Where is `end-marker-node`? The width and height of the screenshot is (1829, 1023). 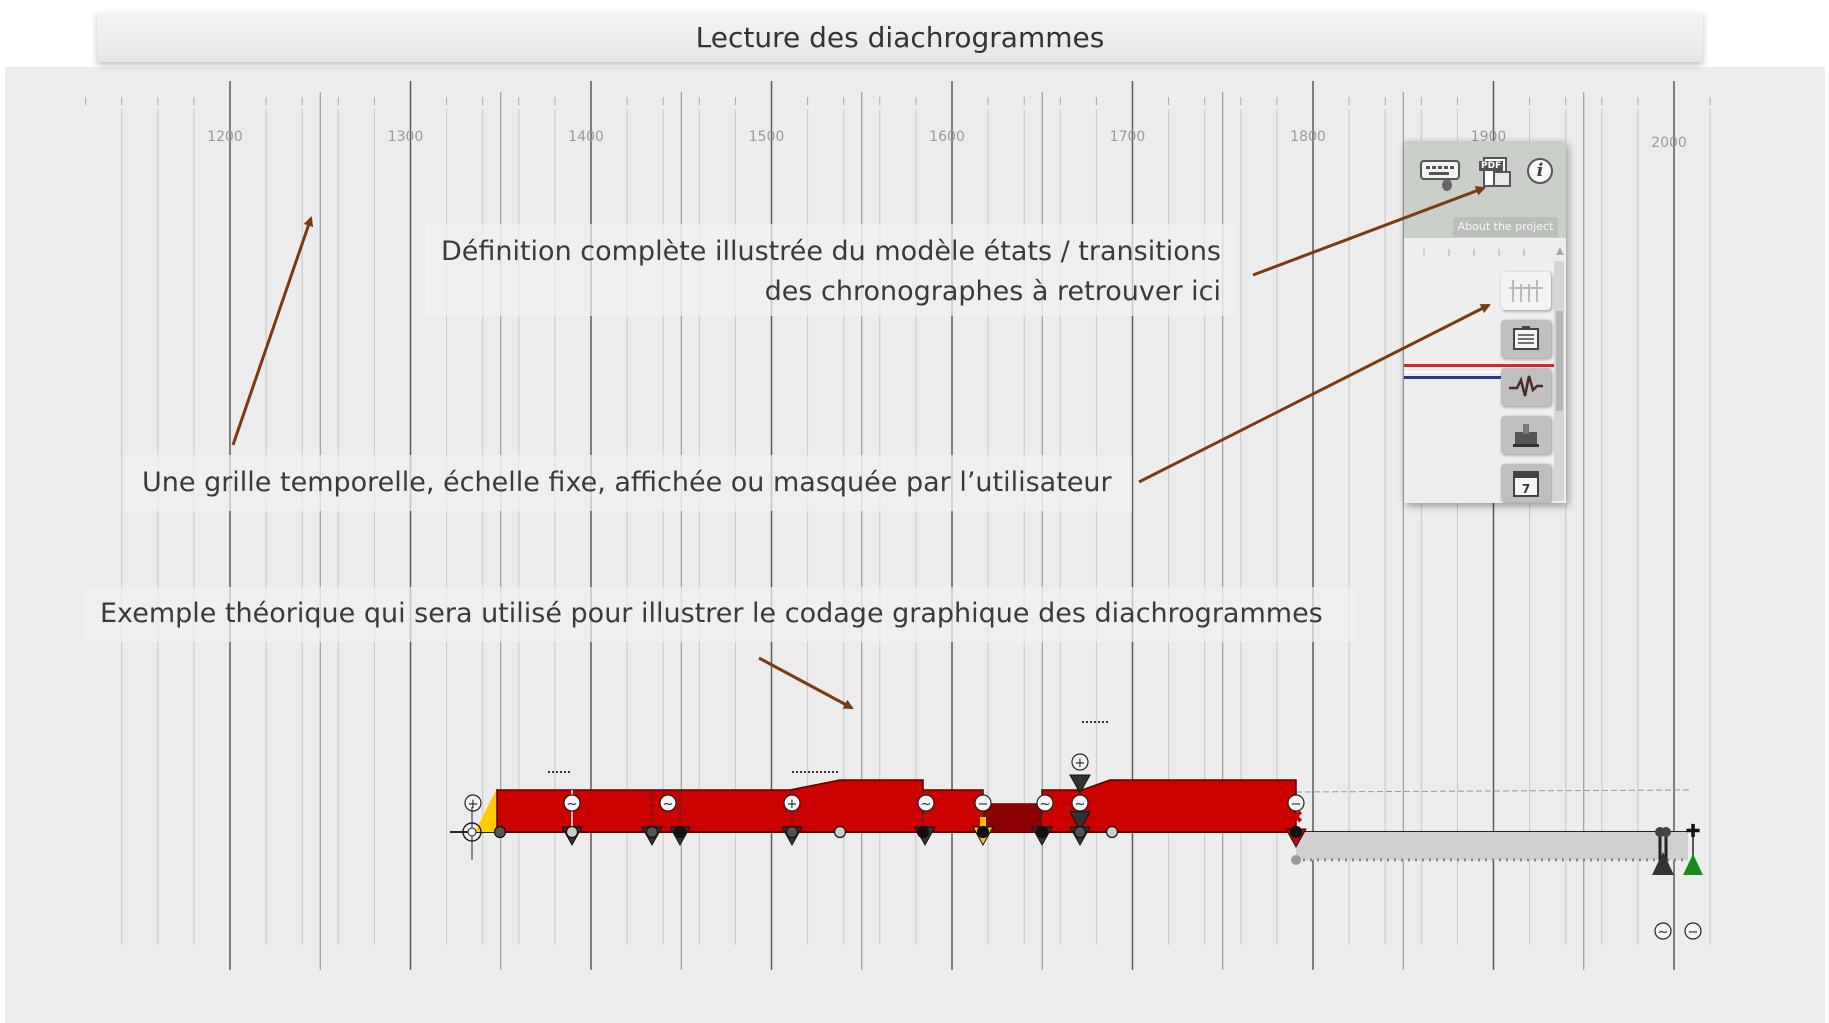 end-marker-node is located at coordinates (1666, 832).